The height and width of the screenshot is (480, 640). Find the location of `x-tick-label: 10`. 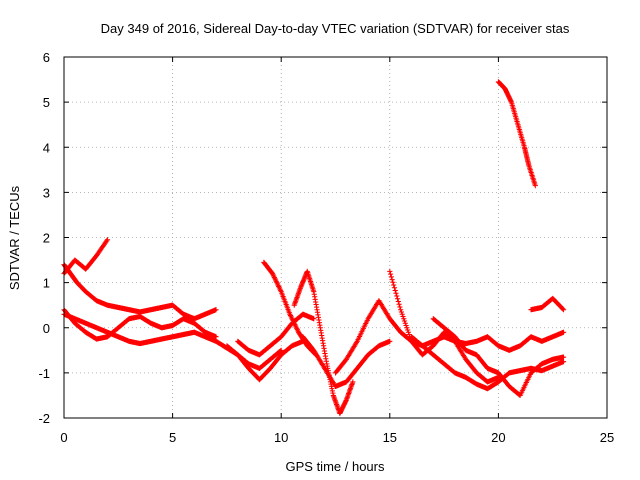

x-tick-label: 10 is located at coordinates (281, 437).